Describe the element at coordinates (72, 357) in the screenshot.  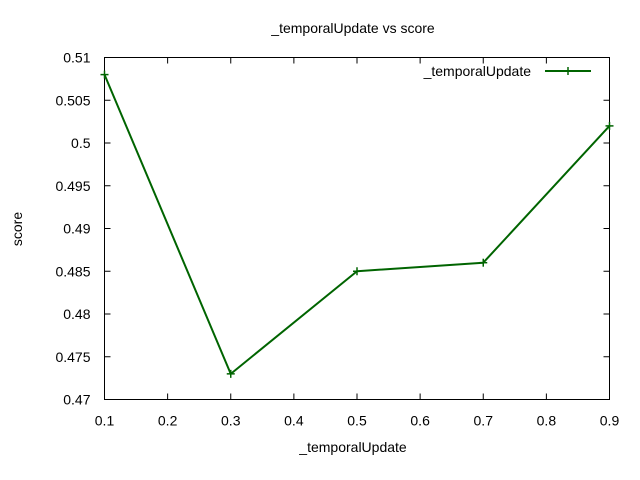
I see `y-tick-label: 0.475` at that location.